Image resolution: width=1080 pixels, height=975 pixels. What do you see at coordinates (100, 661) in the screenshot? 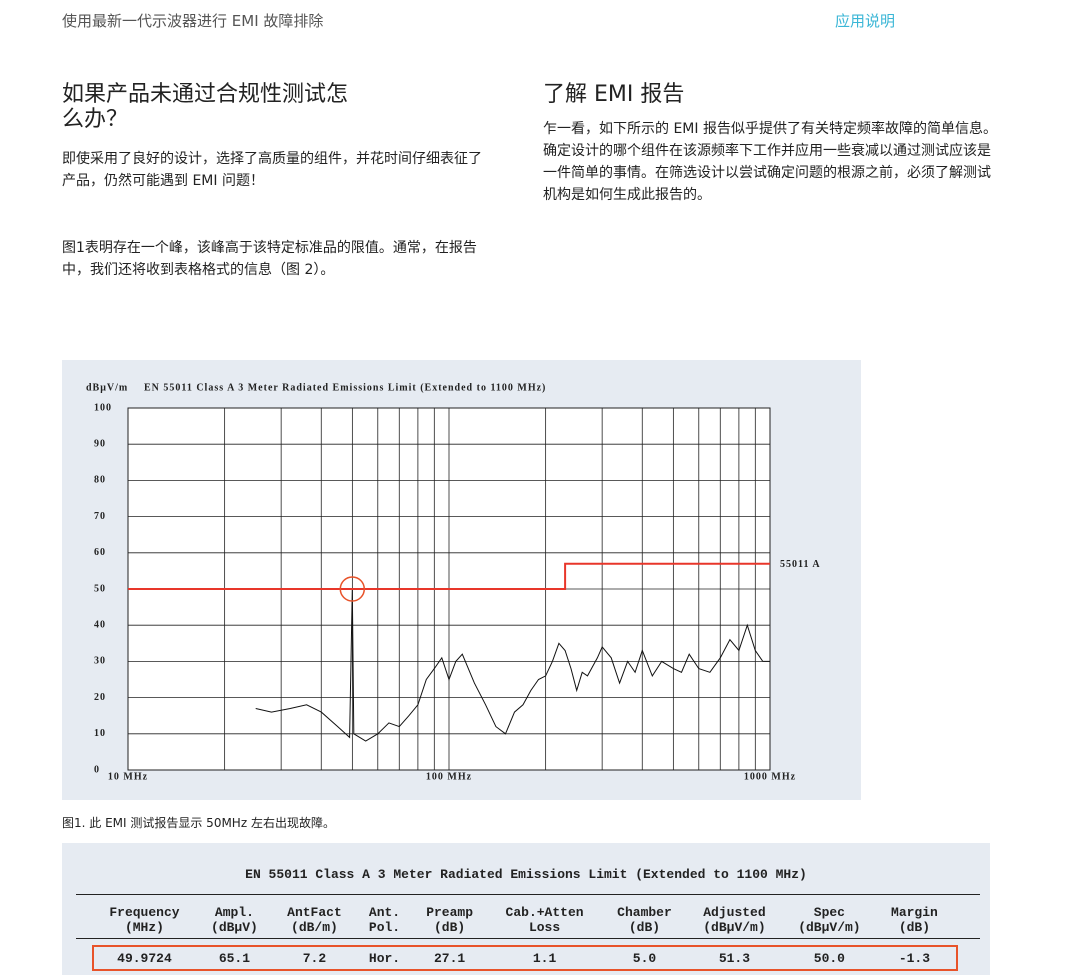
I see `y-tick-label: 30` at bounding box center [100, 661].